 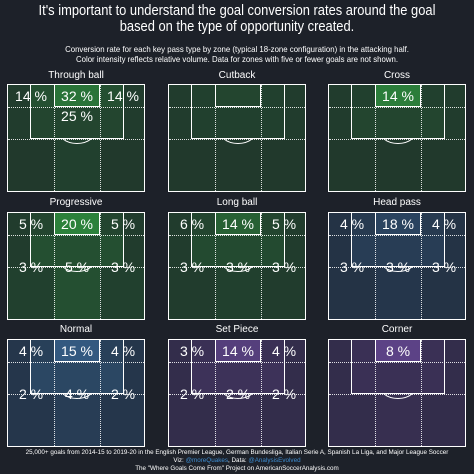 What do you see at coordinates (237, 329) in the screenshot?
I see `panel-title: Set Piece` at bounding box center [237, 329].